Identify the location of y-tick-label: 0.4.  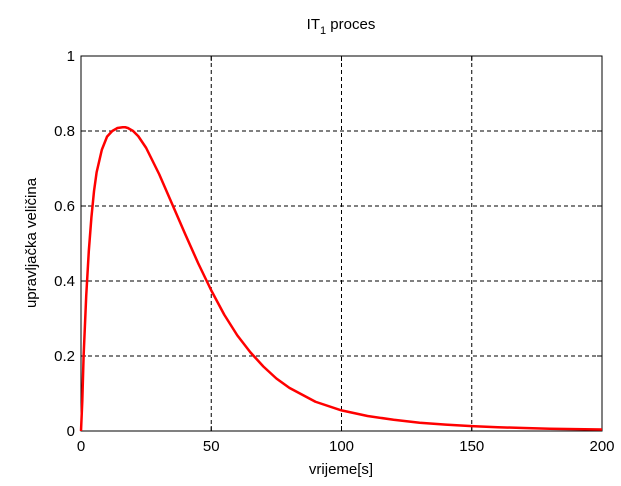
(64, 281).